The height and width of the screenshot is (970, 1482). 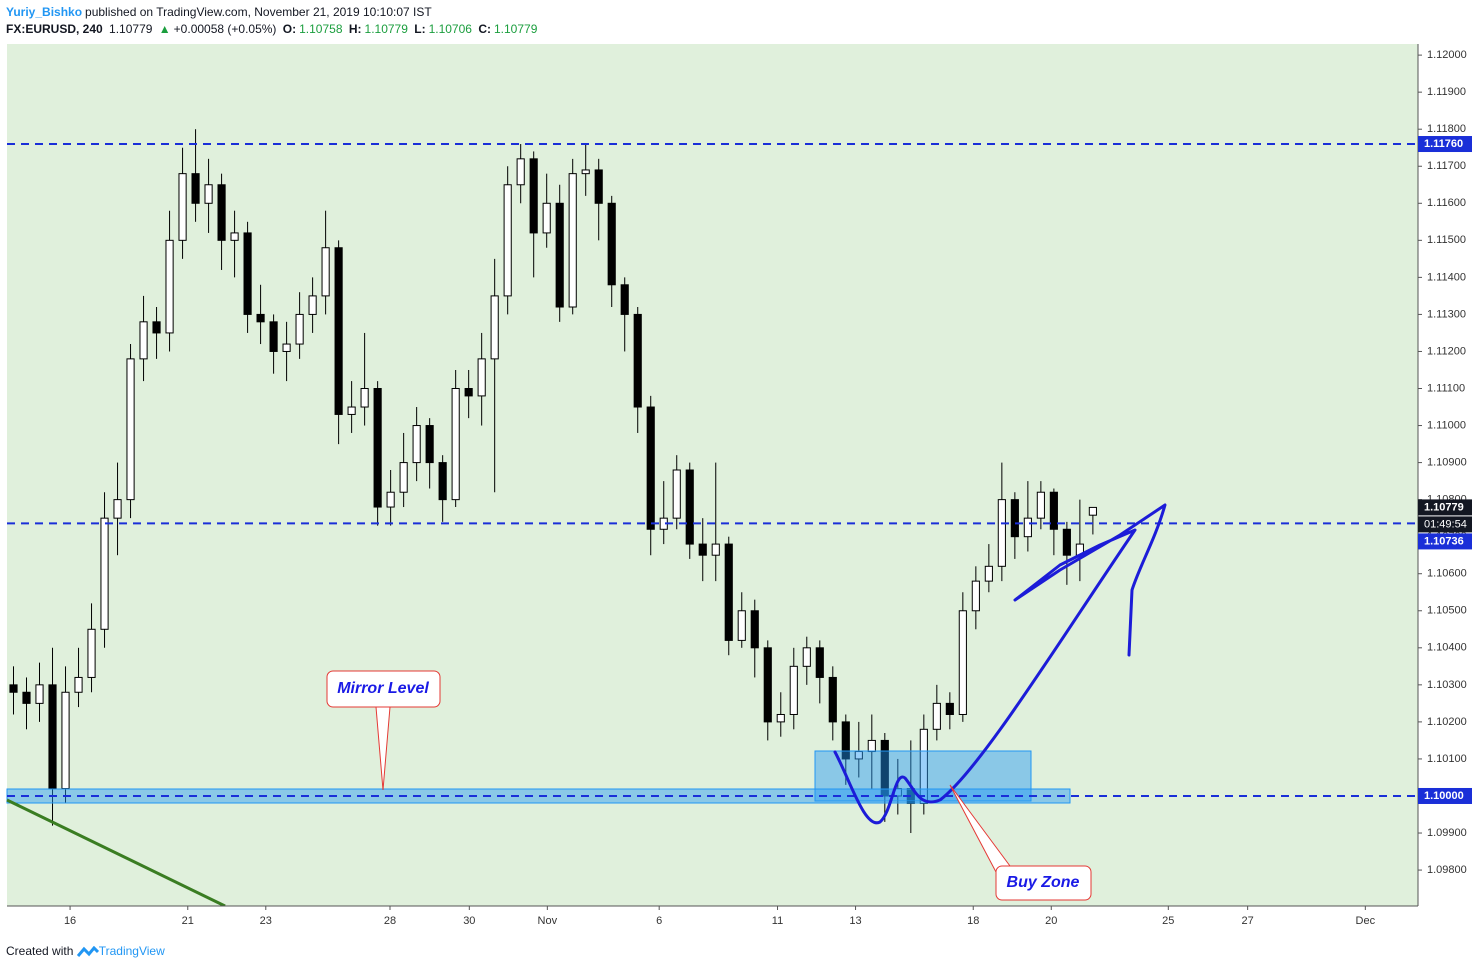 What do you see at coordinates (1446, 314) in the screenshot?
I see `y-tick-label: 1.11300` at bounding box center [1446, 314].